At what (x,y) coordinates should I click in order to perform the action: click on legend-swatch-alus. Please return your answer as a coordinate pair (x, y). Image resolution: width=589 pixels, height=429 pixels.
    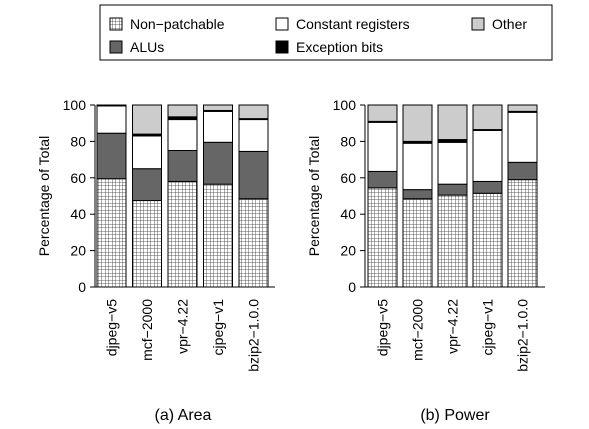
    Looking at the image, I should click on (116, 47).